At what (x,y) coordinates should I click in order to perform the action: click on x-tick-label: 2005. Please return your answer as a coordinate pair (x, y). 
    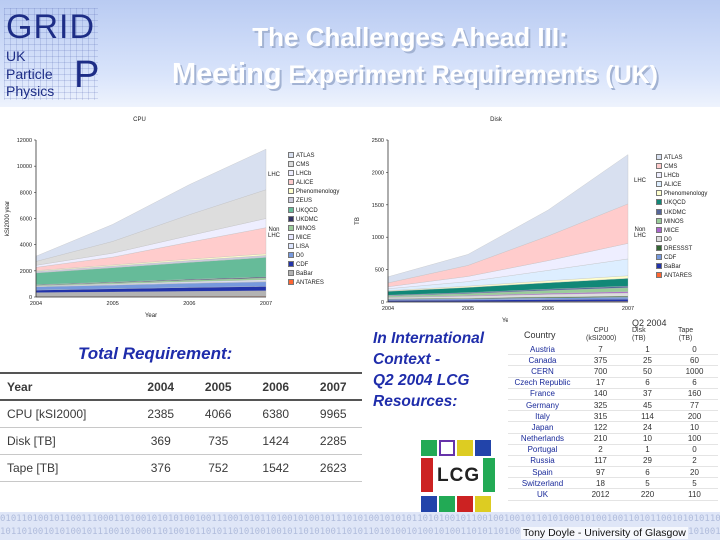
    Looking at the image, I should click on (113, 304).